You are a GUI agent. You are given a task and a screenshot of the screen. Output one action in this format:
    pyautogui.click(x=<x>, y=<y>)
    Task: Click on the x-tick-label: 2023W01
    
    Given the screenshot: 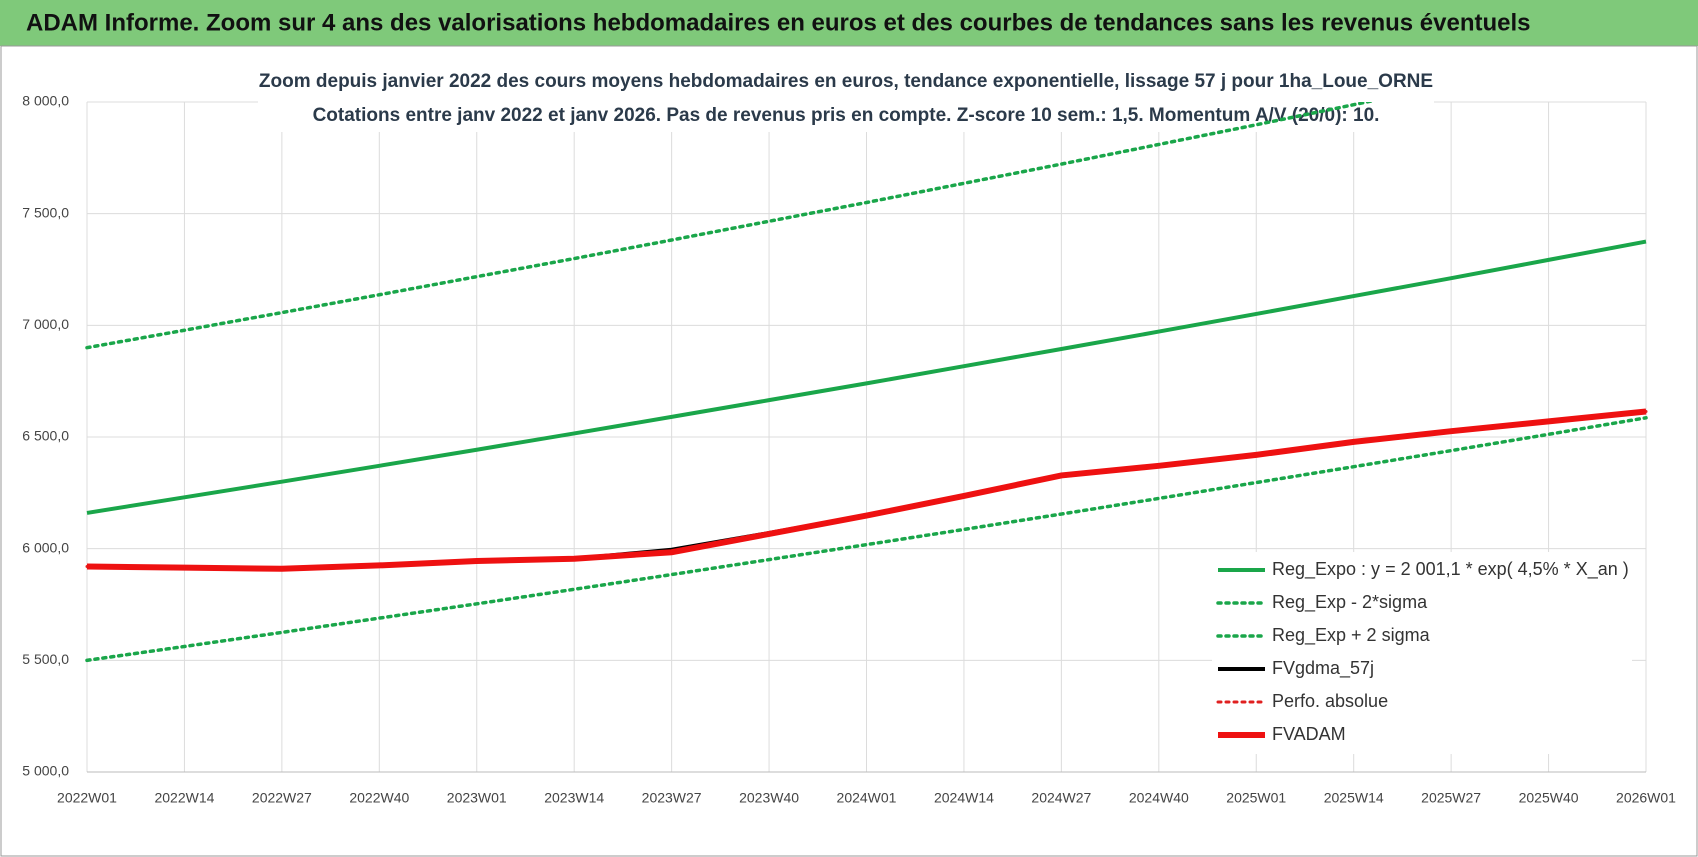 What is the action you would take?
    pyautogui.click(x=477, y=798)
    